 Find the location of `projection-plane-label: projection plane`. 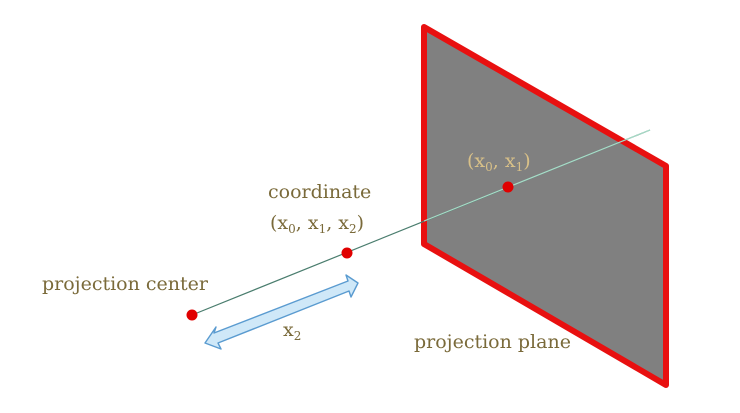

projection-plane-label: projection plane is located at coordinates (492, 342).